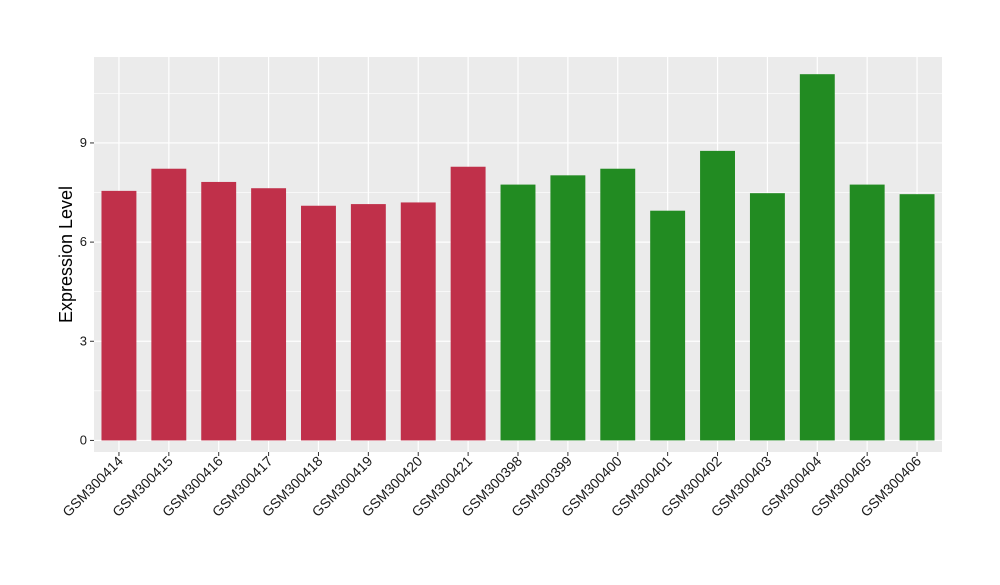  I want to click on bar-GSM300419, so click(368, 322).